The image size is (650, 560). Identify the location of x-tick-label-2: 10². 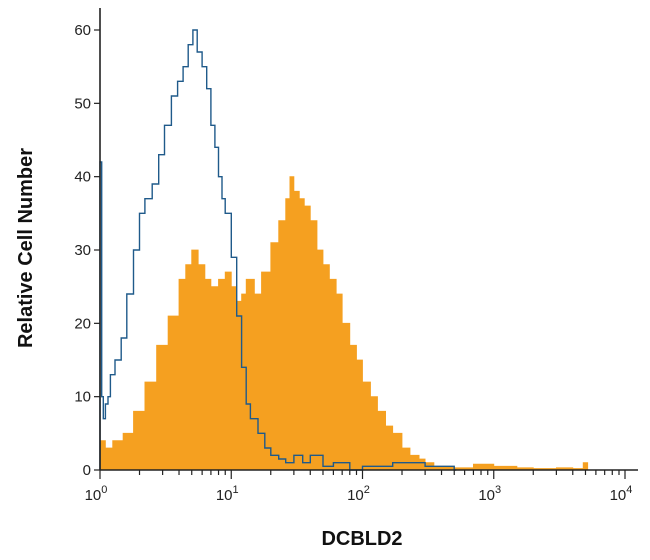
(358, 494).